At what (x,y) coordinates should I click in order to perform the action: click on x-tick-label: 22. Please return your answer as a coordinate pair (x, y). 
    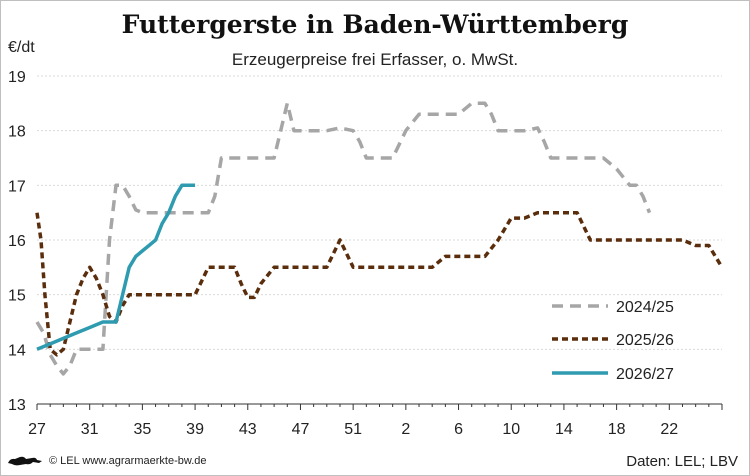
    Looking at the image, I should click on (669, 429).